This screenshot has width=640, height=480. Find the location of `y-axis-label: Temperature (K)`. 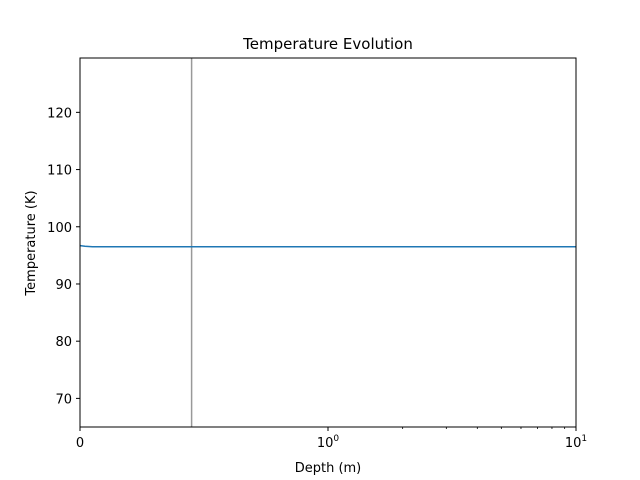

y-axis-label: Temperature (K) is located at coordinates (31, 243).